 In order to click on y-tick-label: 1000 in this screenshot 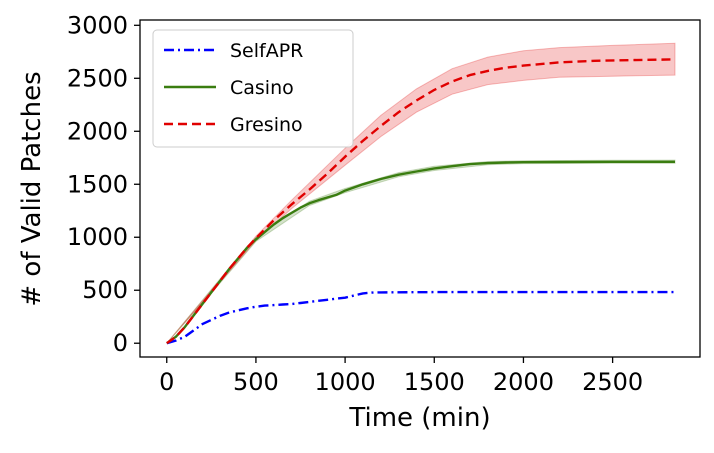, I will do `click(97, 237)`.